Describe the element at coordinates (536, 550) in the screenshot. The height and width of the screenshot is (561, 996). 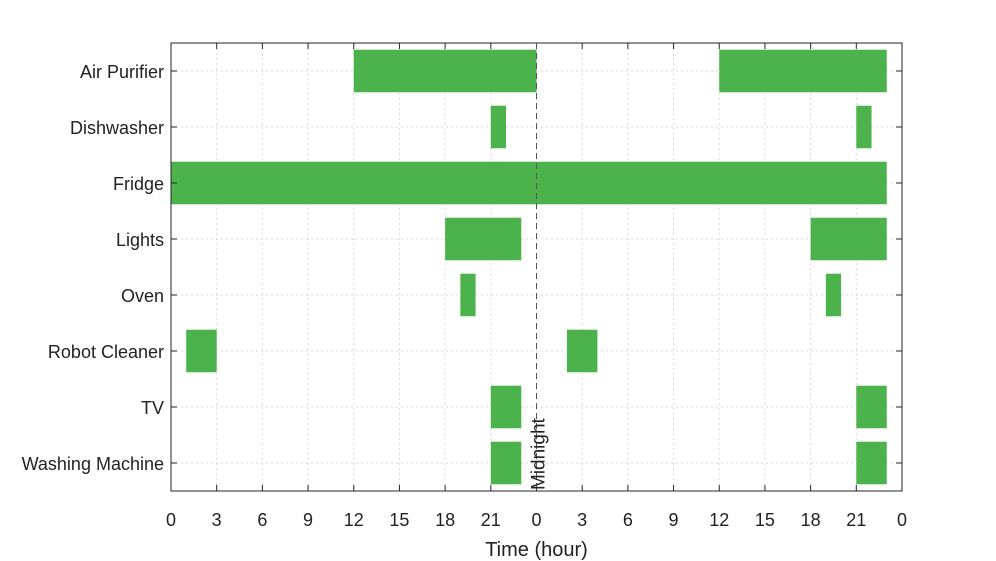
I see `x-axis-label: Time (hour)` at that location.